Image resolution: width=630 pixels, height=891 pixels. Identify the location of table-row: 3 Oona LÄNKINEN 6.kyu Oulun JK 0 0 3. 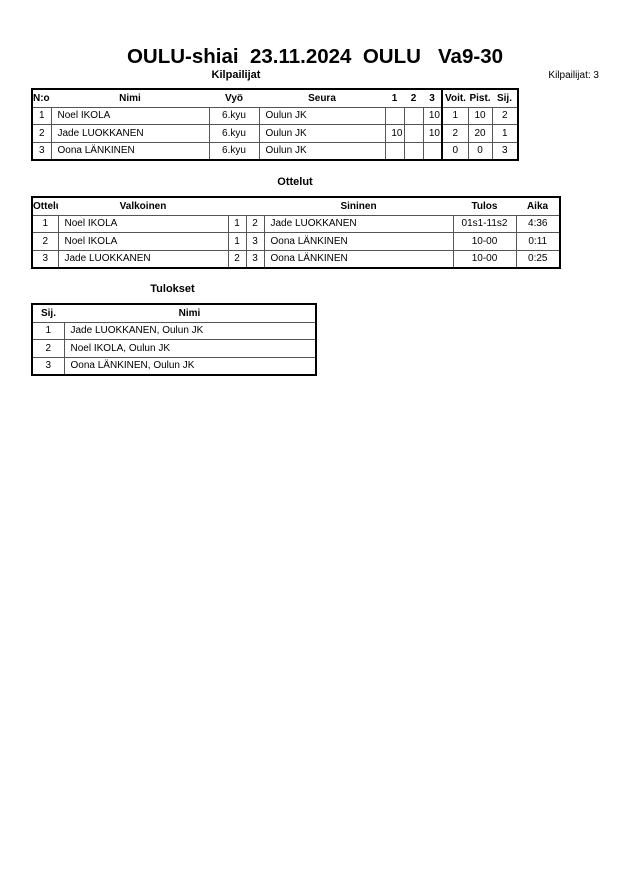
(275, 151).